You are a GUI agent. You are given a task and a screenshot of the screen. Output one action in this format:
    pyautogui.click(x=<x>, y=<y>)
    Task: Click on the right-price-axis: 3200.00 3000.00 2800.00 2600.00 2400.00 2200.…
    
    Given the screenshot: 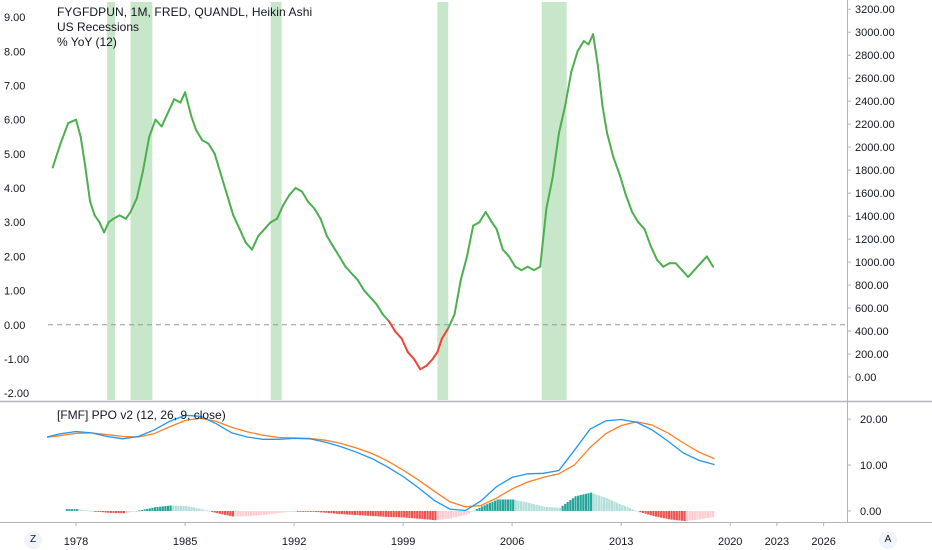 What is the action you would take?
    pyautogui.click(x=871, y=194)
    